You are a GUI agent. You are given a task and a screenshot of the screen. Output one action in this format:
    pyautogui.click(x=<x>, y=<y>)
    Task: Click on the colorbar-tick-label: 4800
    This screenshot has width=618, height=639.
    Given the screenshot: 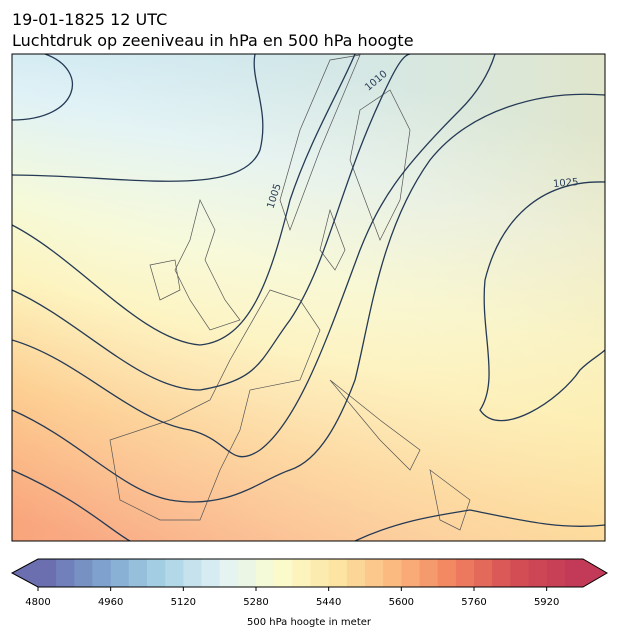 What is the action you would take?
    pyautogui.click(x=37, y=602)
    